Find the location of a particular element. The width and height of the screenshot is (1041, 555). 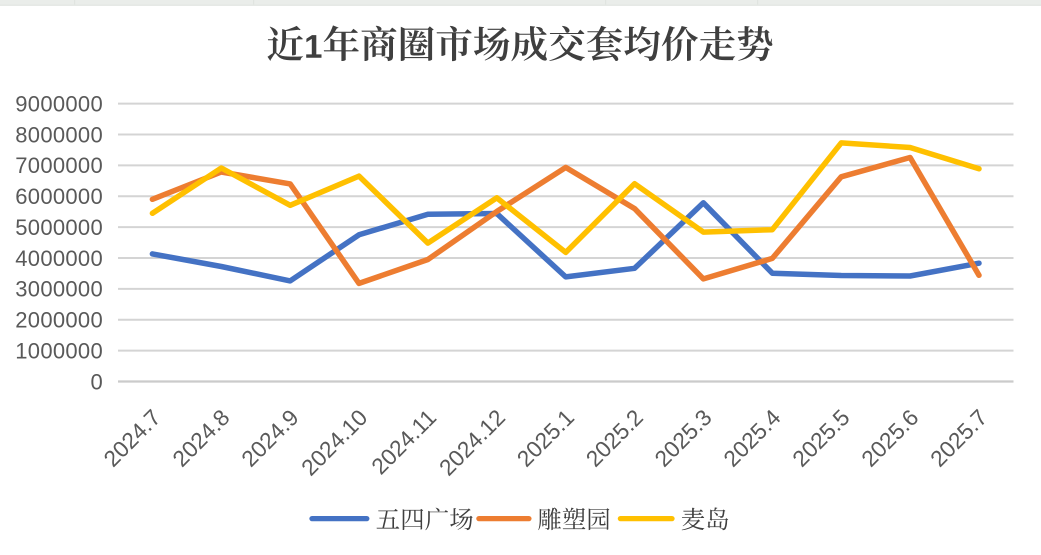

svg-text: 9000000 is located at coordinates (59, 104).